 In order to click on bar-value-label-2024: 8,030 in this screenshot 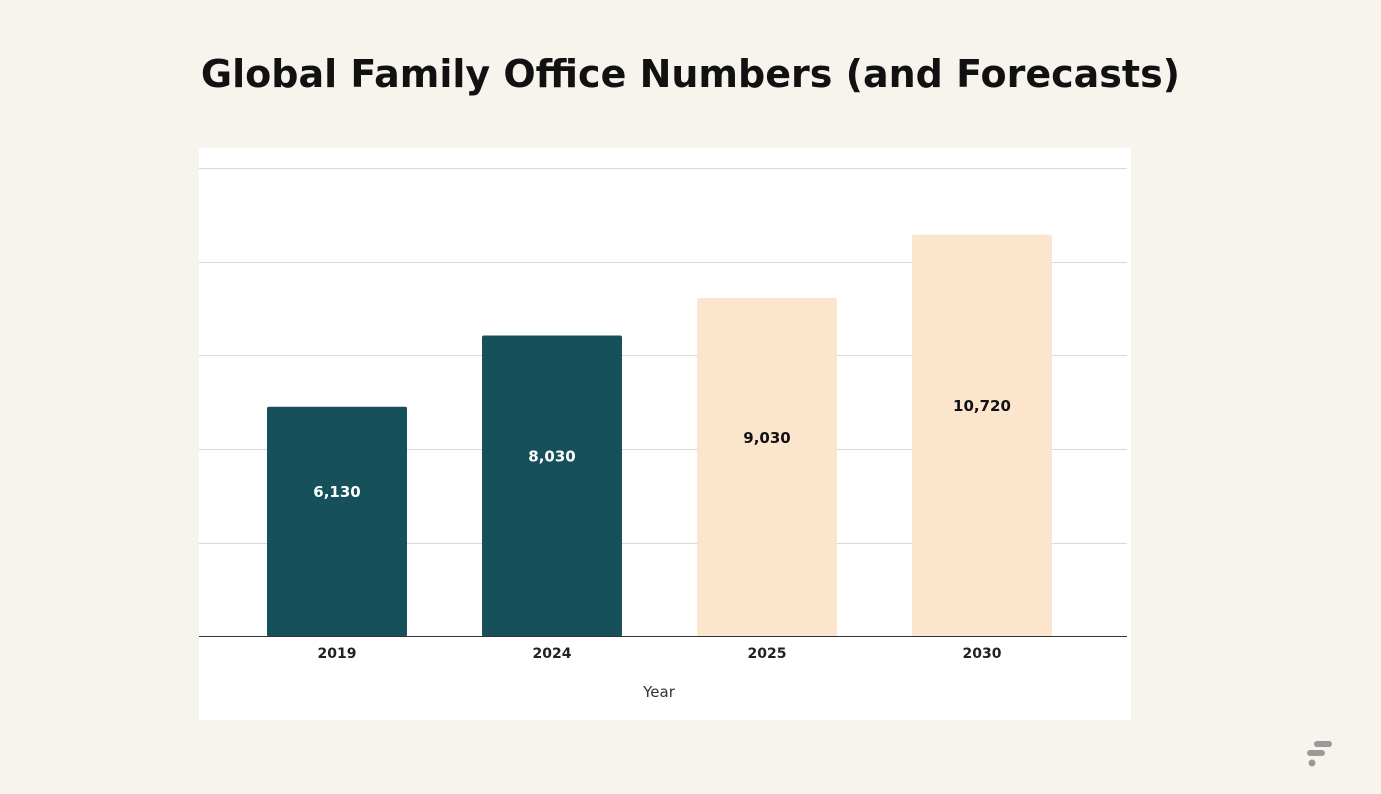, I will do `click(551, 457)`.